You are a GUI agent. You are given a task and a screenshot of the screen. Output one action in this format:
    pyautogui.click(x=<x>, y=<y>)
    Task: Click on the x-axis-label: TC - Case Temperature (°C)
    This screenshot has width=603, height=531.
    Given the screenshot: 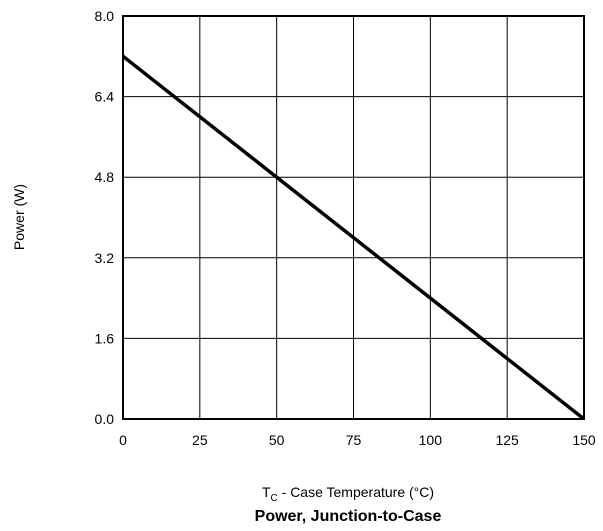 What is the action you would take?
    pyautogui.click(x=348, y=494)
    